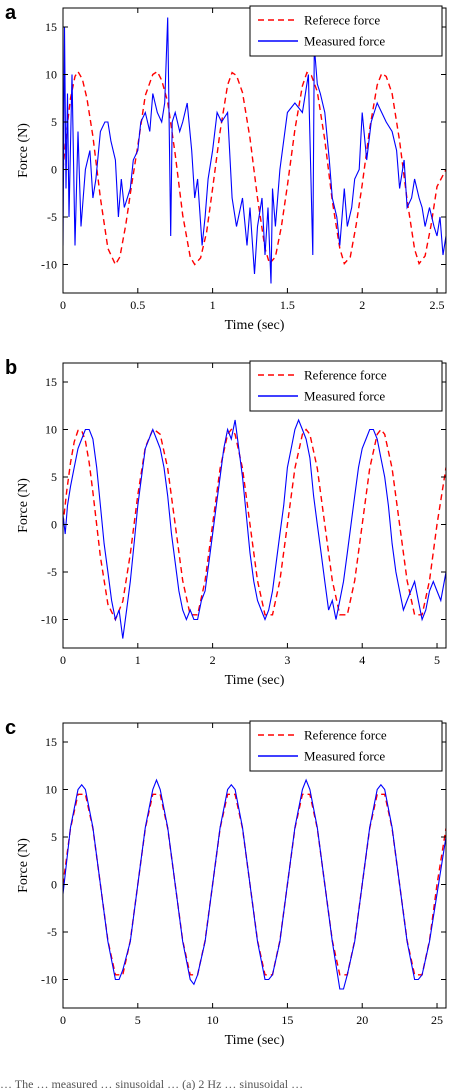 The height and width of the screenshot is (1090, 474). Describe the element at coordinates (362, 1020) in the screenshot. I see `x-tick-label: 20` at that location.